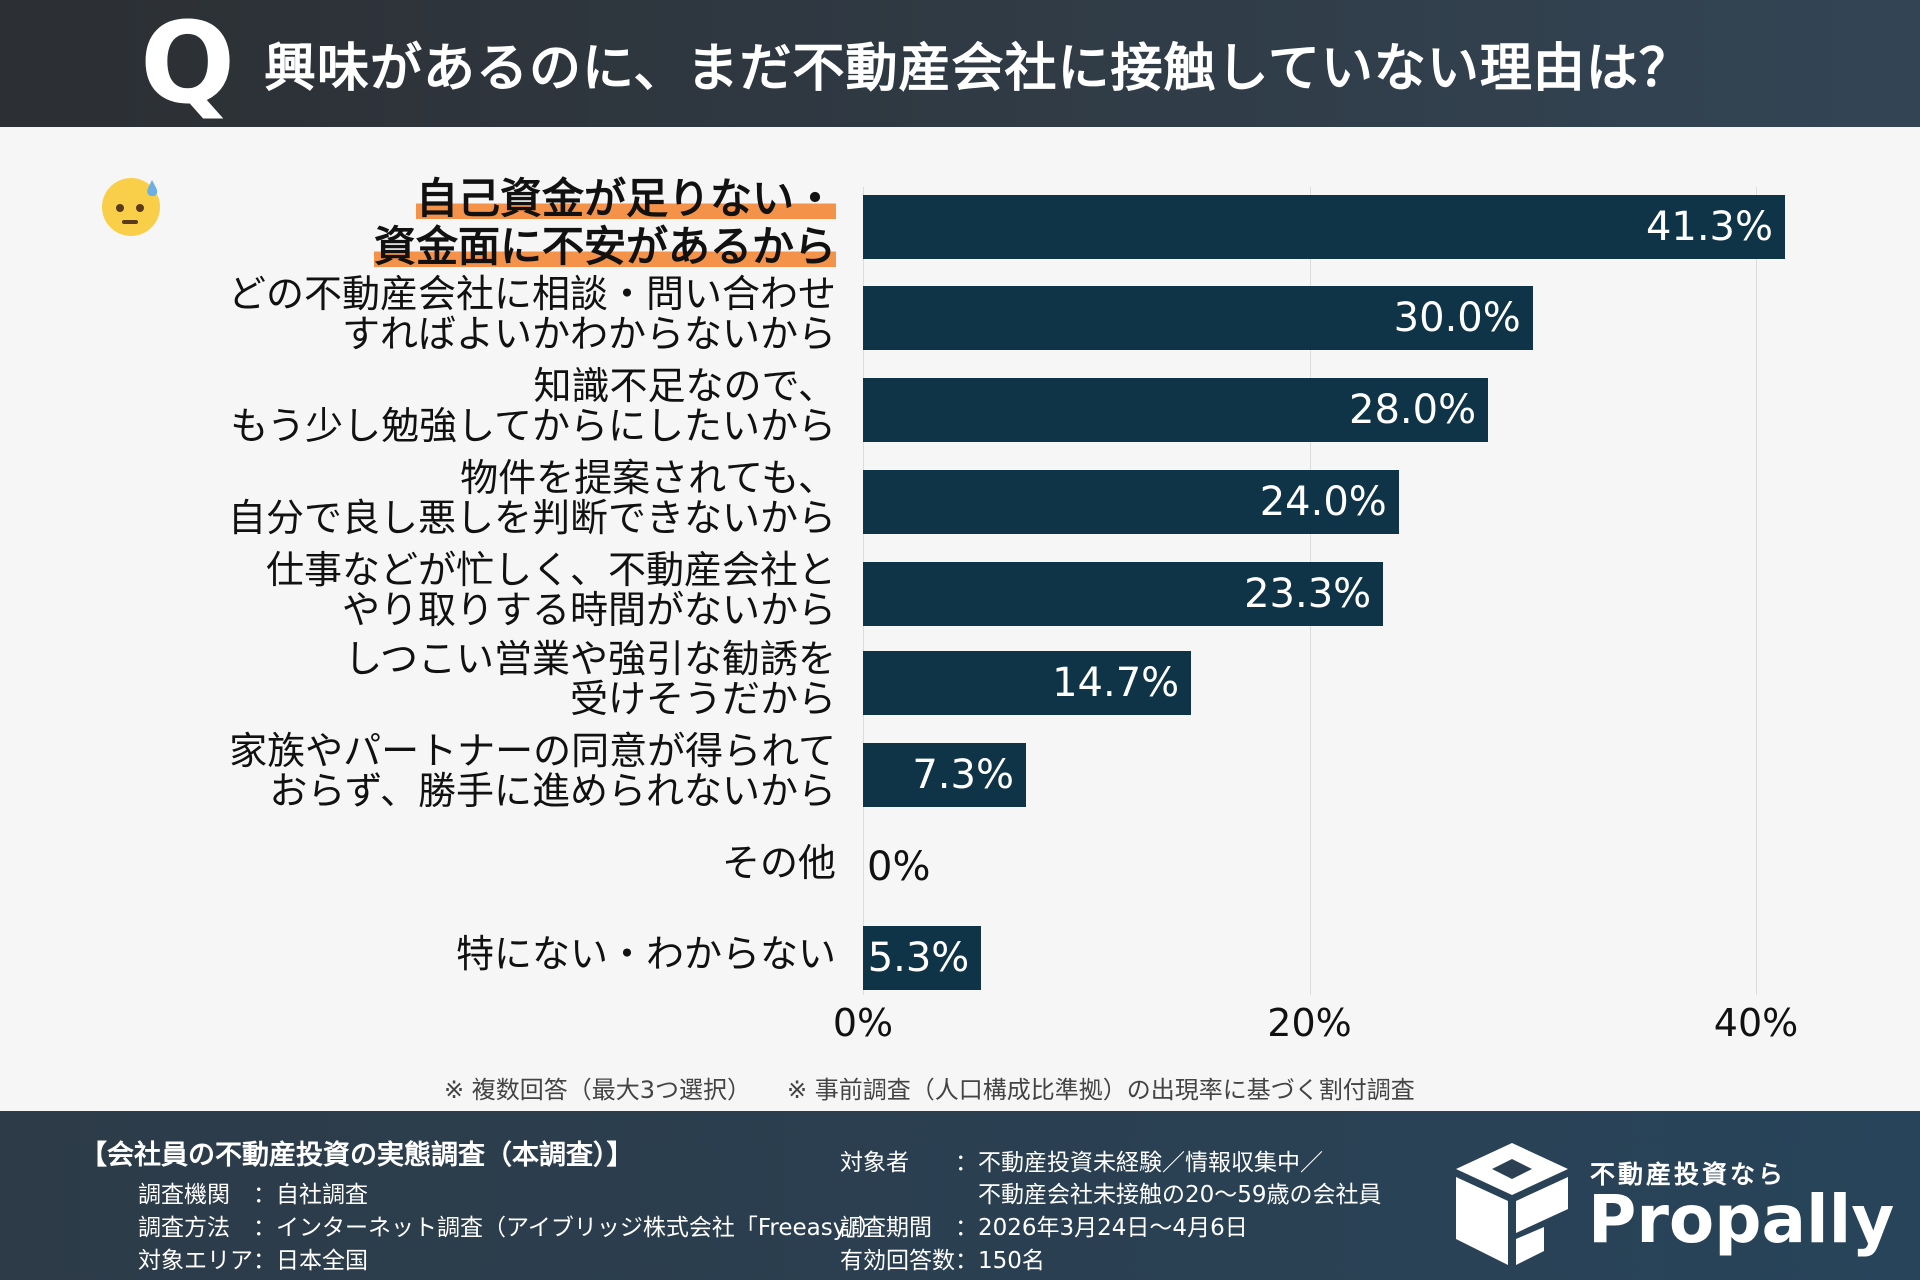  What do you see at coordinates (531, 498) in the screenshot?
I see `category-label: 物件を提案されても、 自分で良し悪しを判断できないから` at bounding box center [531, 498].